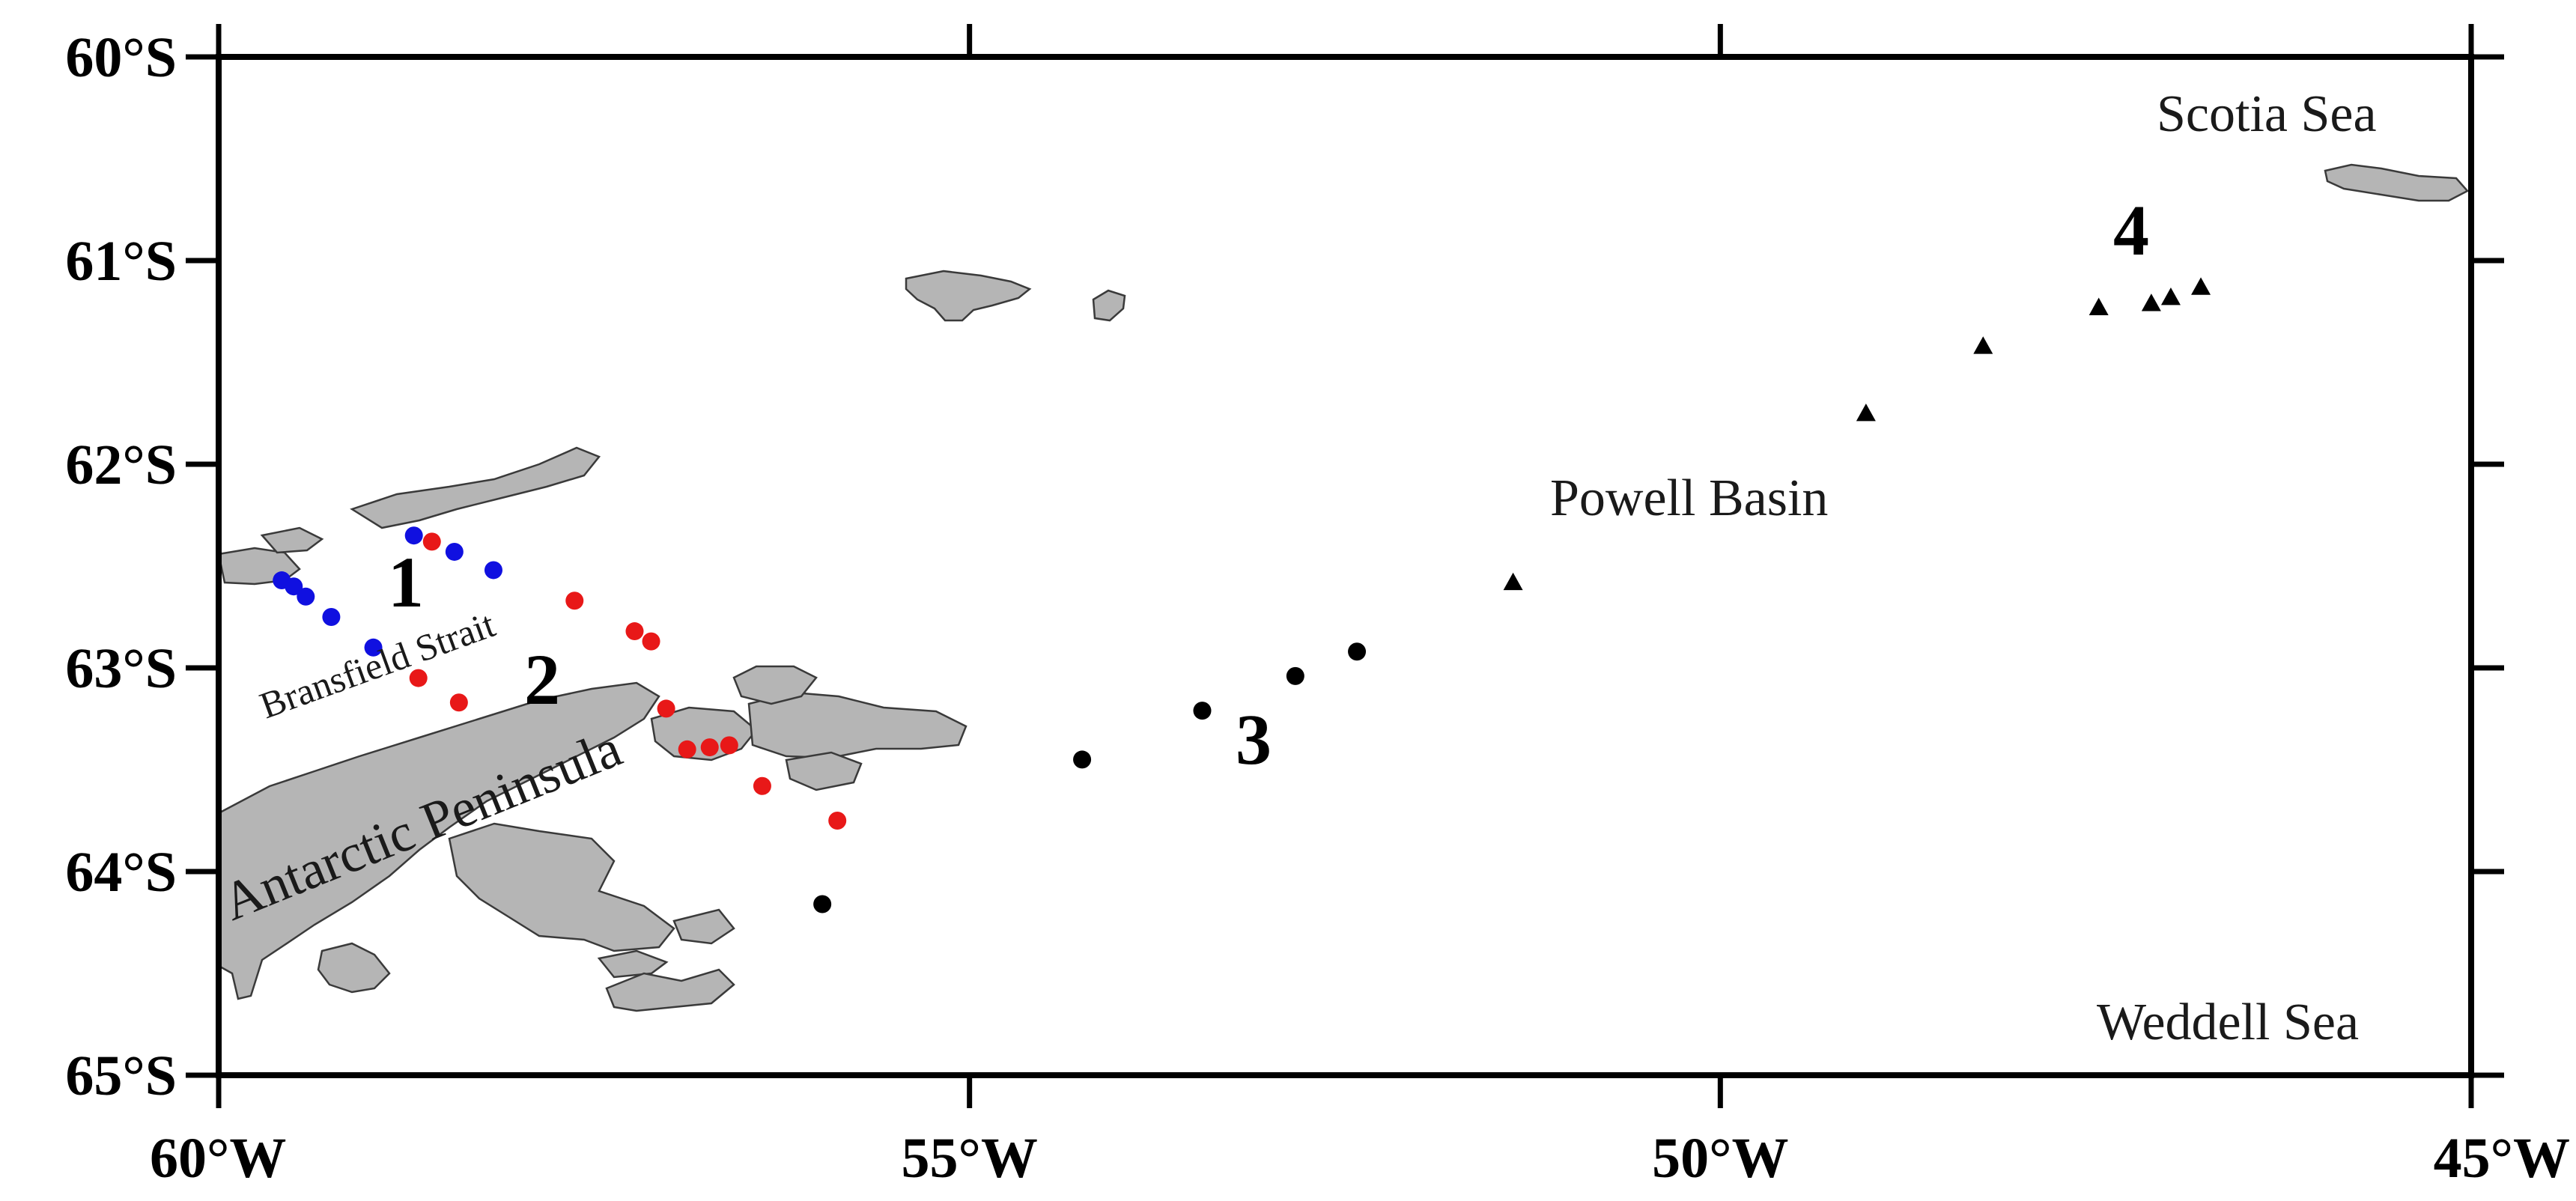 Image resolution: width=2576 pixels, height=1201 pixels. What do you see at coordinates (775, 685) in the screenshot?
I see `dundee-island` at bounding box center [775, 685].